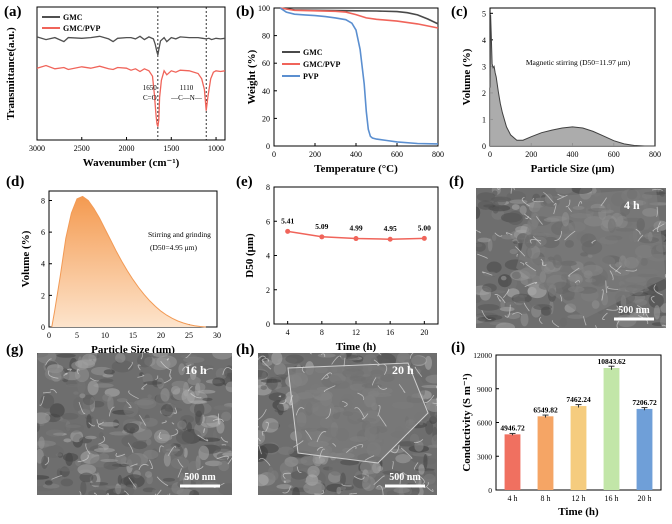 The width and height of the screenshot is (672, 524). What do you see at coordinates (359, 76) in the screenshot?
I see `series-line-pvp` at bounding box center [359, 76].